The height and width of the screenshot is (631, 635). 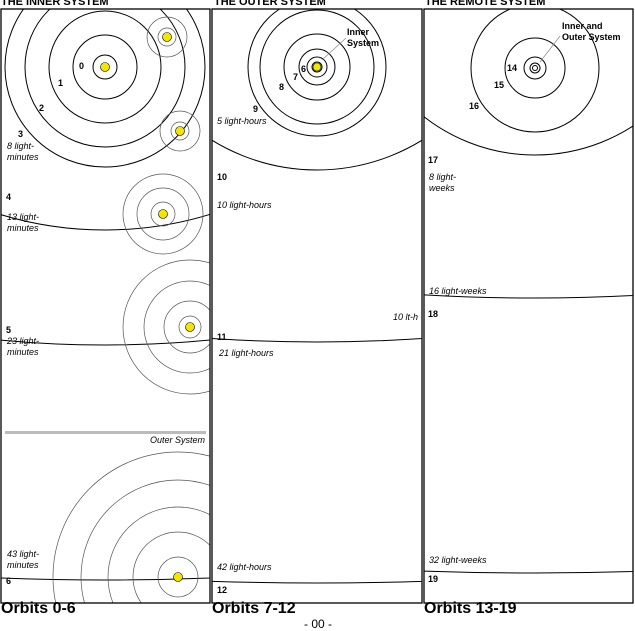 I want to click on distance-label-3a: 8 light-, so click(x=20, y=146).